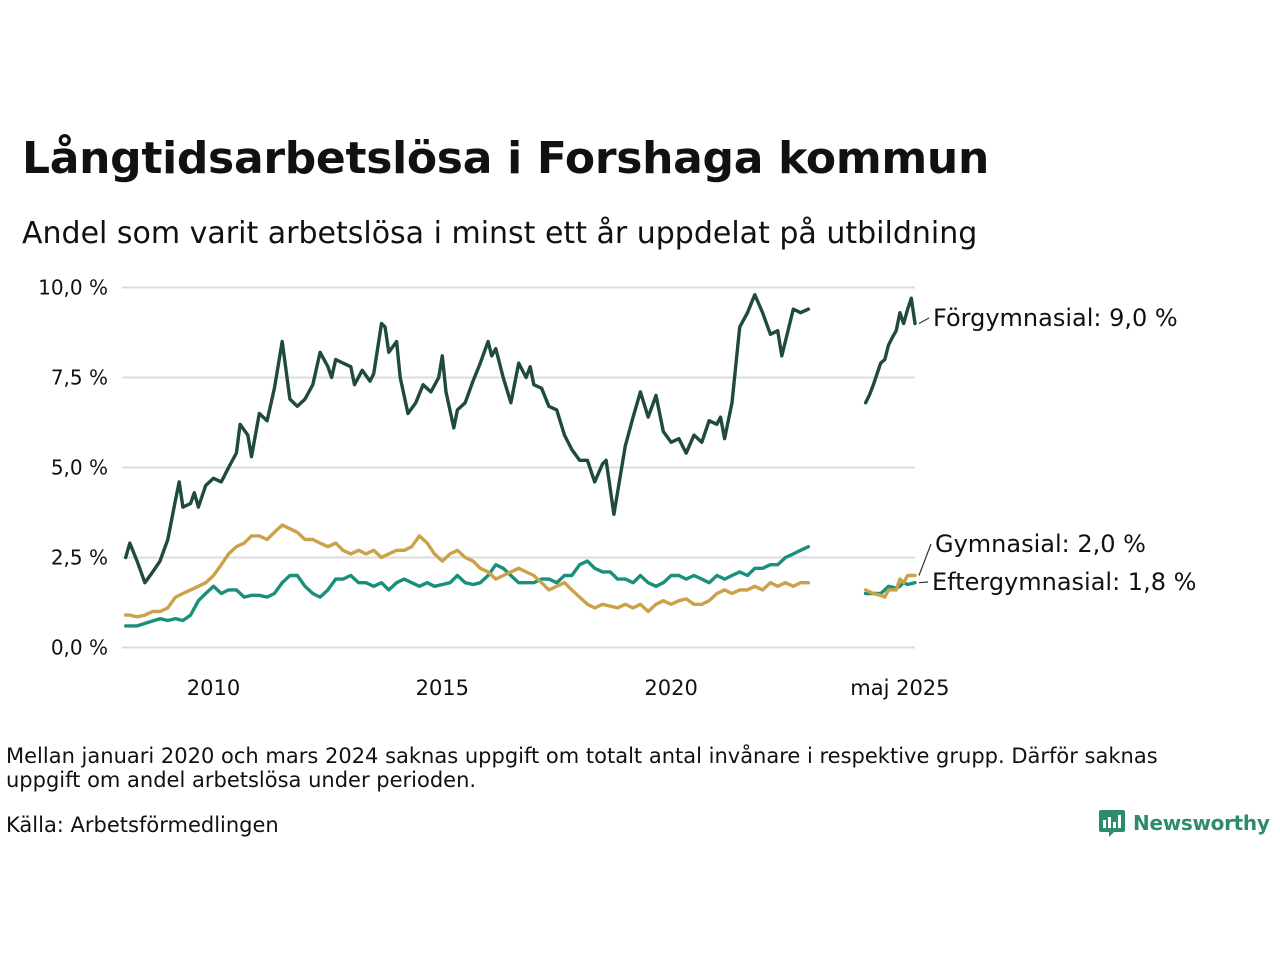 The height and width of the screenshot is (960, 1280). Describe the element at coordinates (79, 648) in the screenshot. I see `y-tick-label-0: 0,0 %` at that location.